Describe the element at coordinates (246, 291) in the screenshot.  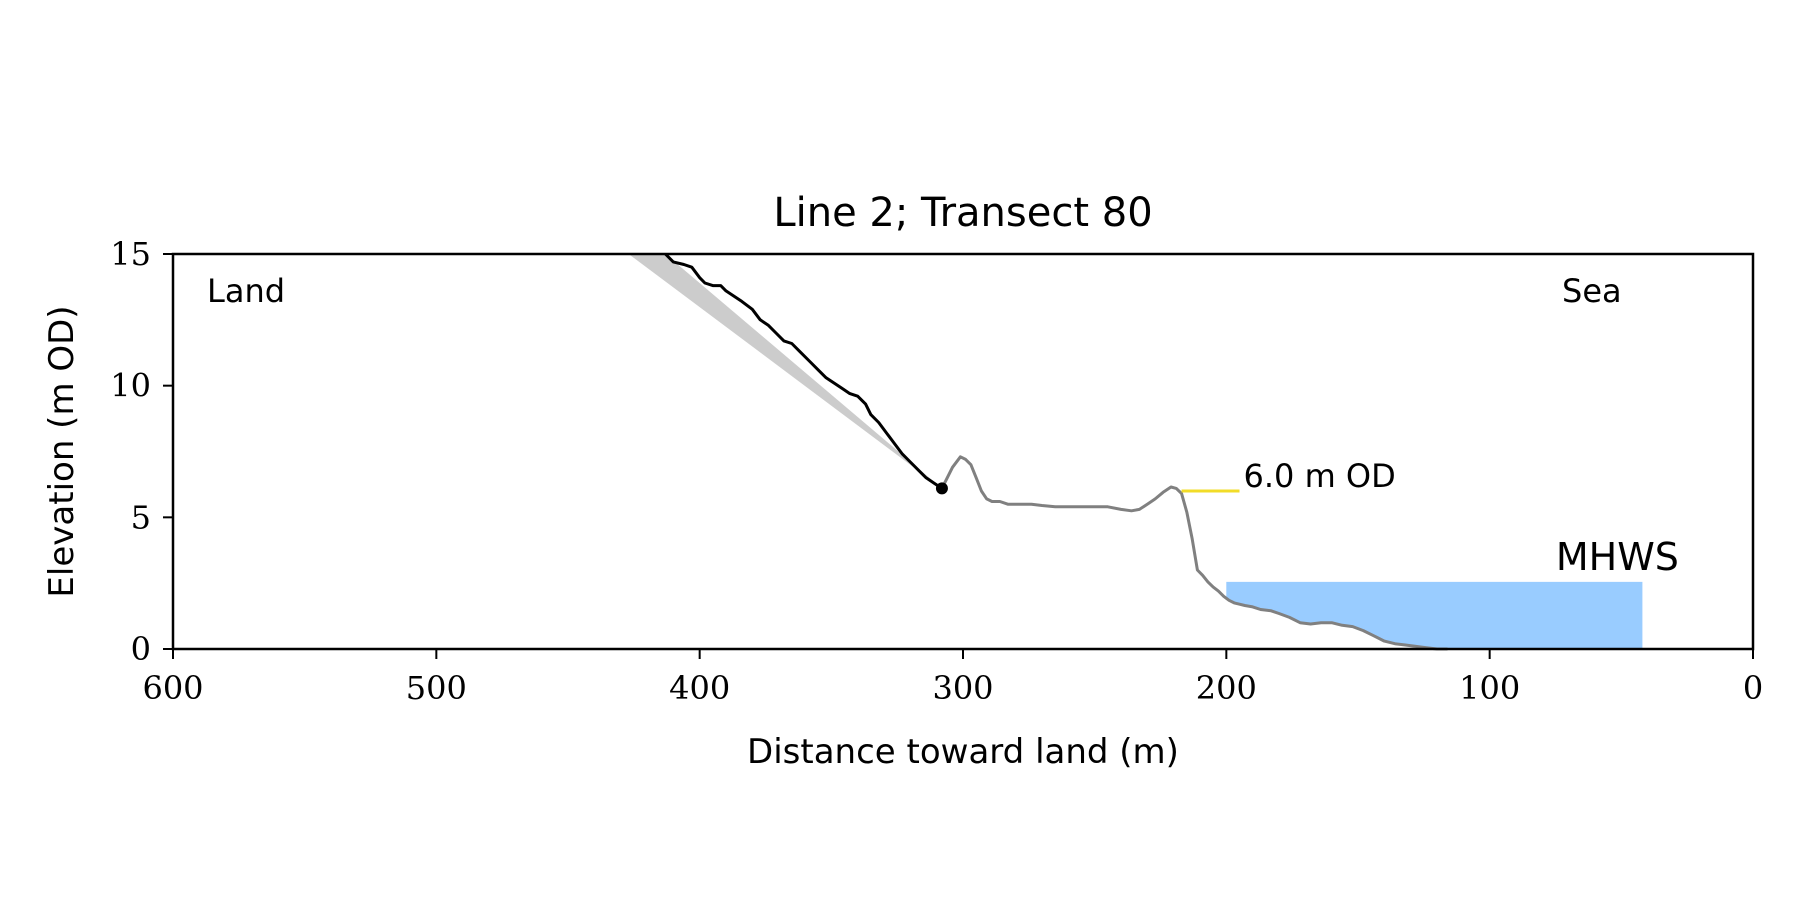
I see `land-label: Land` at that location.